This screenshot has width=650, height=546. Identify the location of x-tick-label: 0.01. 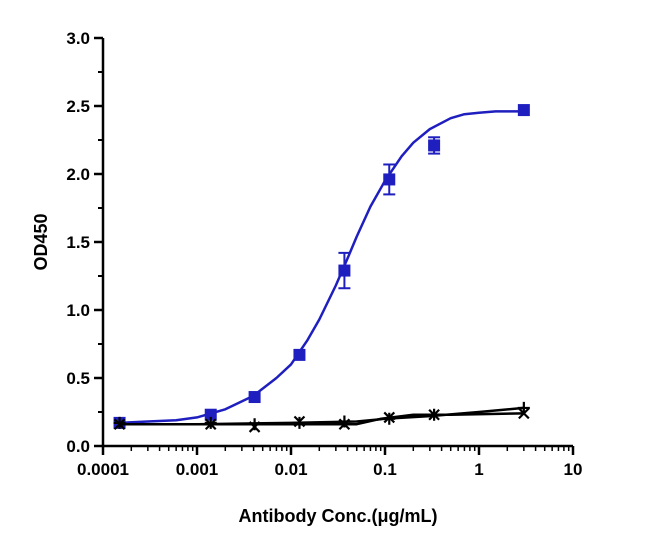
(290, 469).